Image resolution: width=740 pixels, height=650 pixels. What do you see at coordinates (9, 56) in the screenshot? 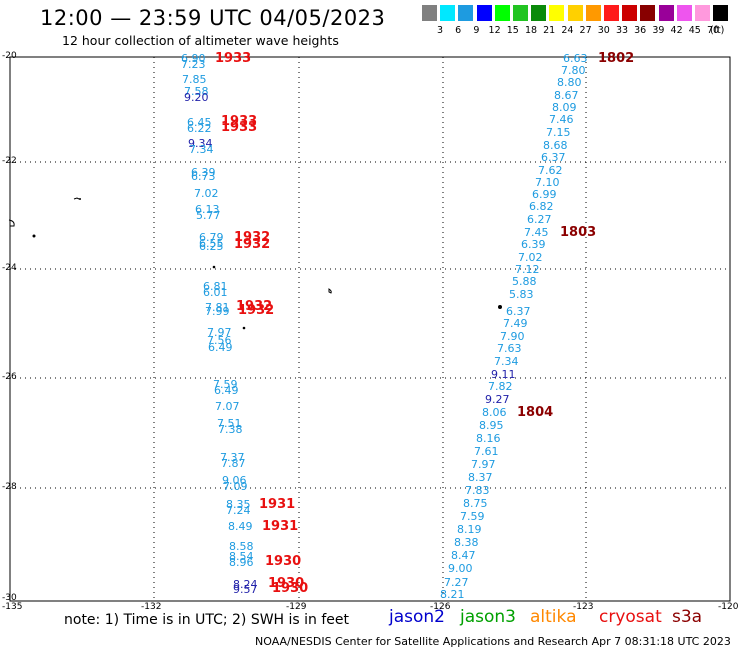
I see `lat-label: -20` at bounding box center [9, 56].